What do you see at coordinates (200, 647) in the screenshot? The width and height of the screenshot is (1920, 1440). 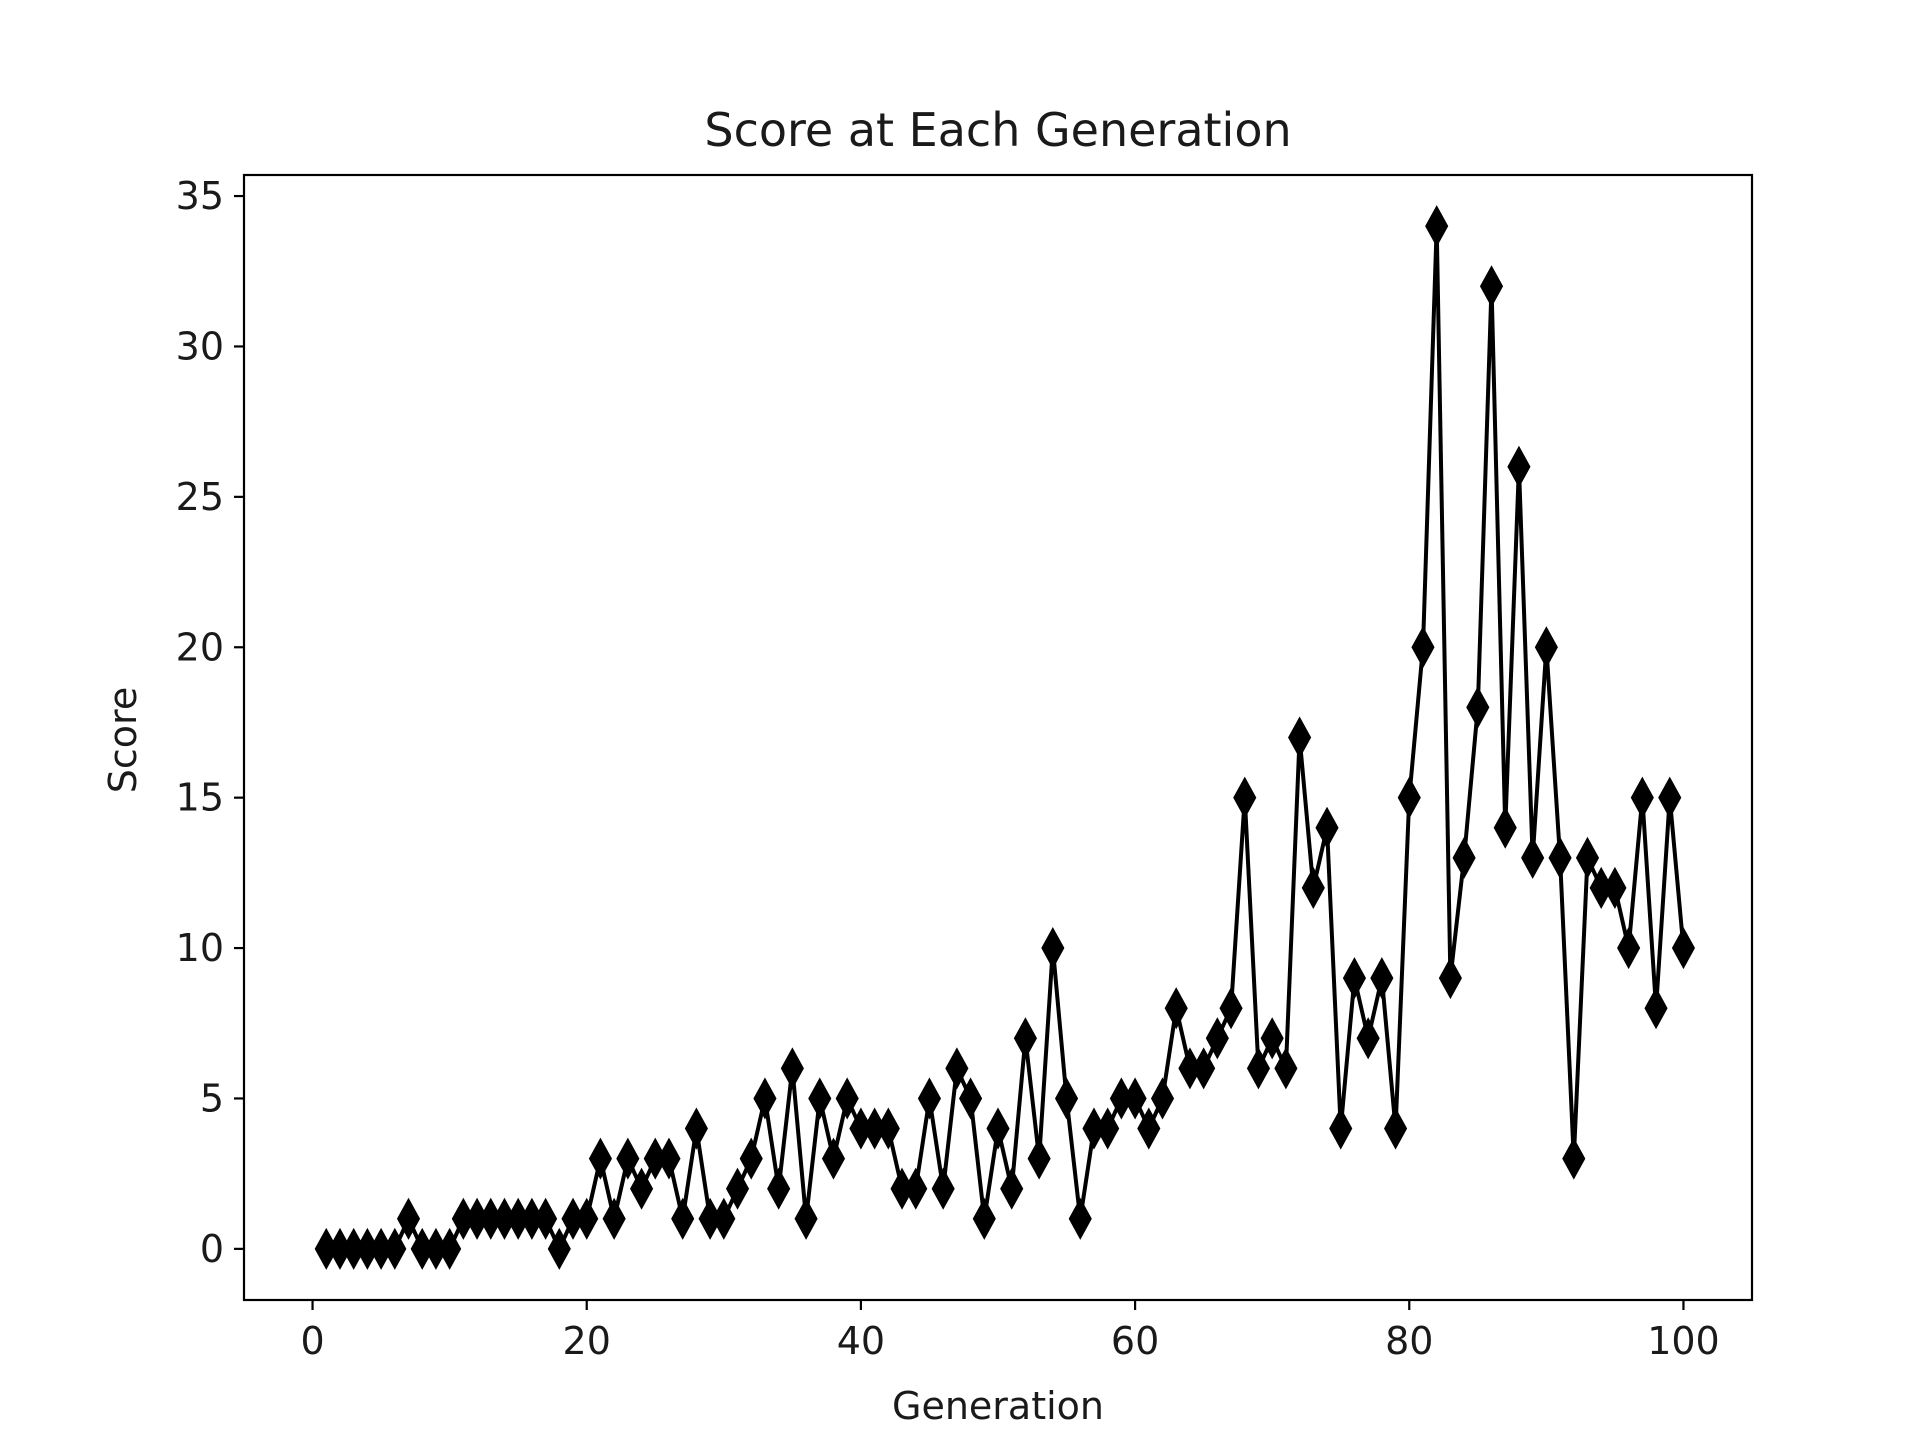 I see `y-tick-label: 20` at bounding box center [200, 647].